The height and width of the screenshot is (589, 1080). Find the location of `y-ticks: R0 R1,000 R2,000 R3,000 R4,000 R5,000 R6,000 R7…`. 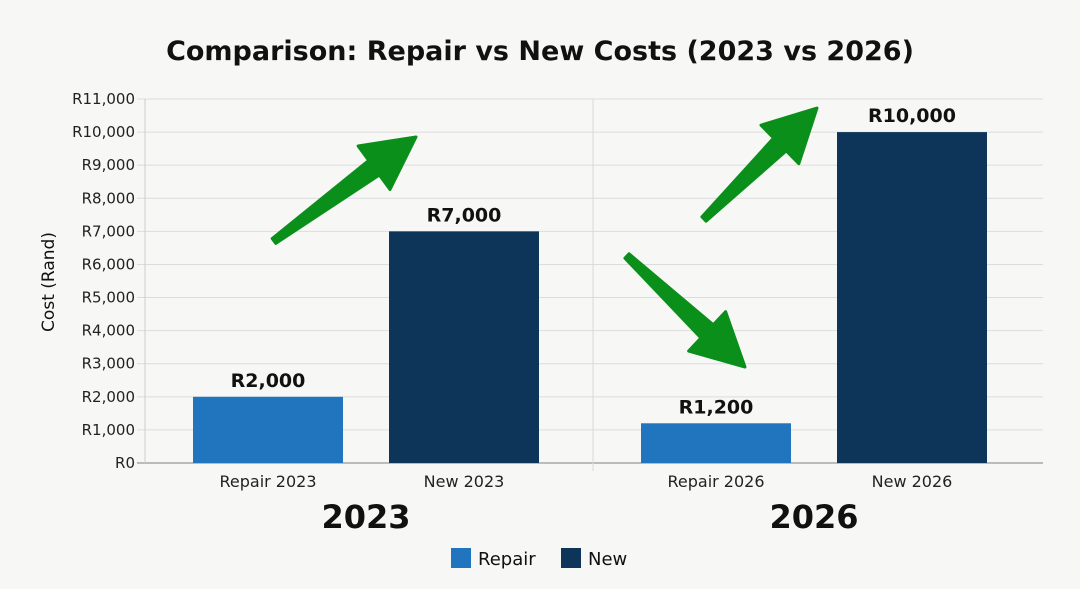

y-ticks: R0 R1,000 R2,000 R3,000 R4,000 R5,000 R6,000 R7… is located at coordinates (103, 281).